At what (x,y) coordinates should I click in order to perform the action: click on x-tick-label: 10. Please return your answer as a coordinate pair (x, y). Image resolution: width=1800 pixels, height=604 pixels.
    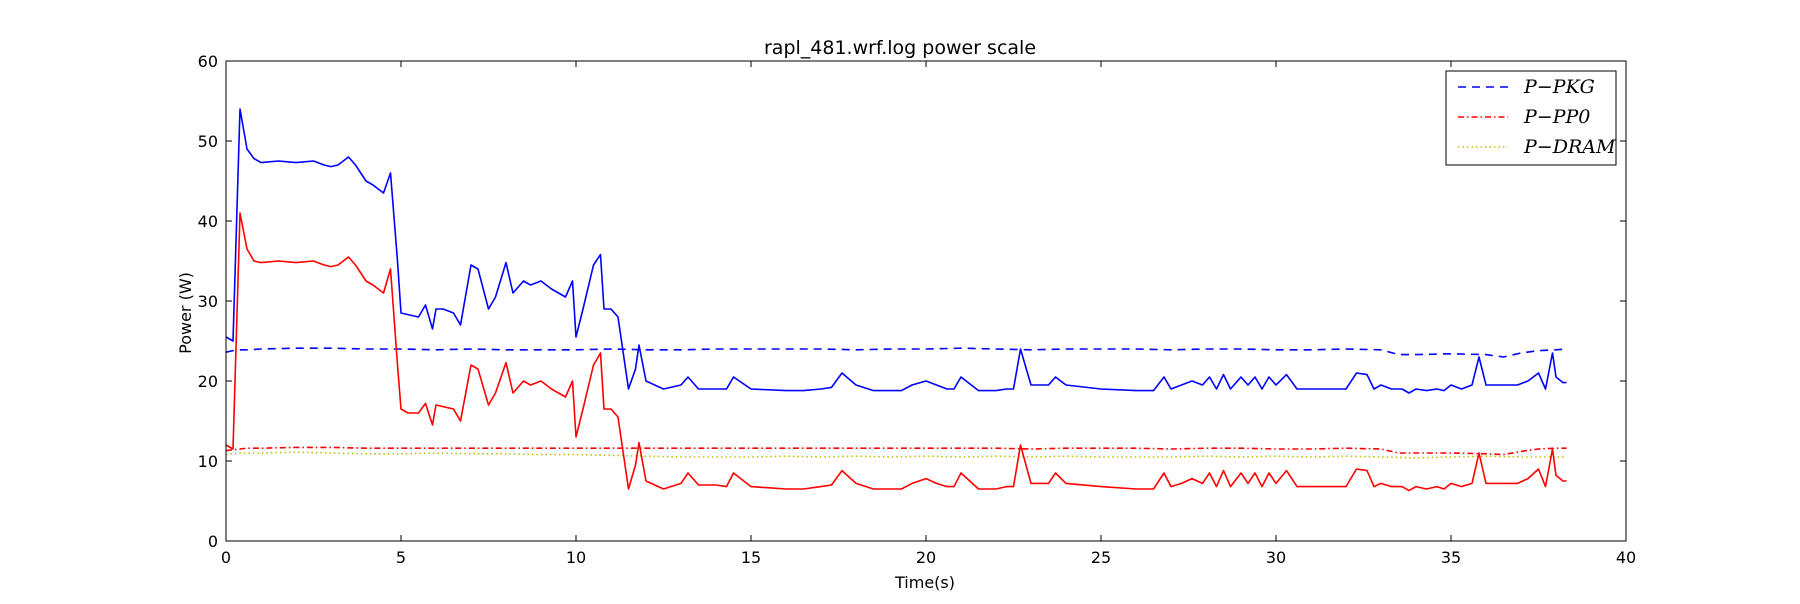
    Looking at the image, I should click on (576, 557).